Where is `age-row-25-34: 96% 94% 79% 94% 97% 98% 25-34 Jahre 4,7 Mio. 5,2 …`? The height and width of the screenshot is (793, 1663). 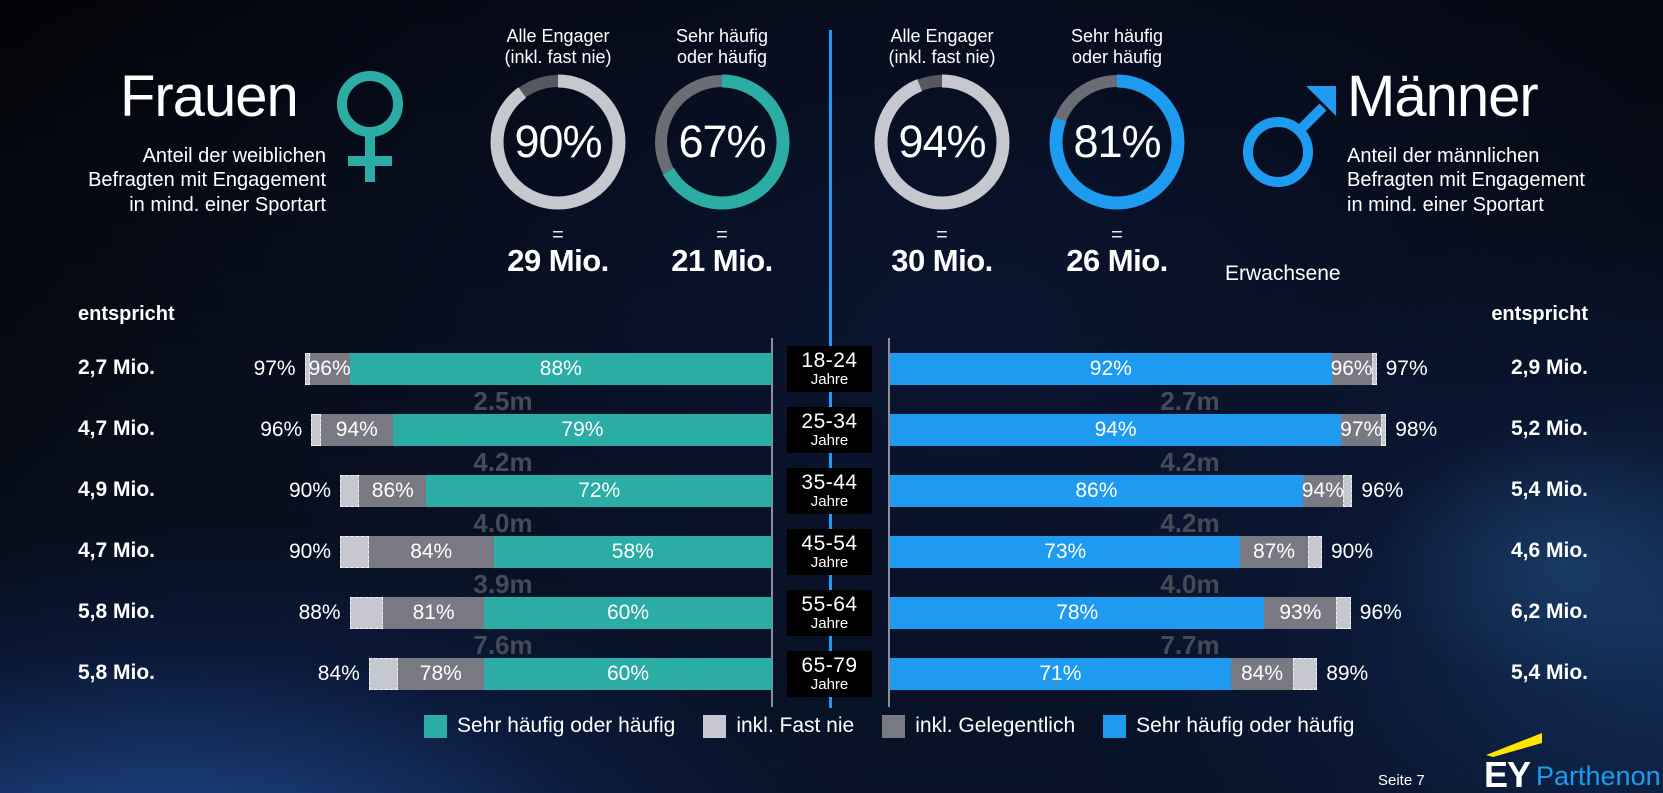 age-row-25-34: 96% 94% 79% 94% 97% 98% 25-34 Jahre 4,7 Mio. 5,2 … is located at coordinates (831, 430).